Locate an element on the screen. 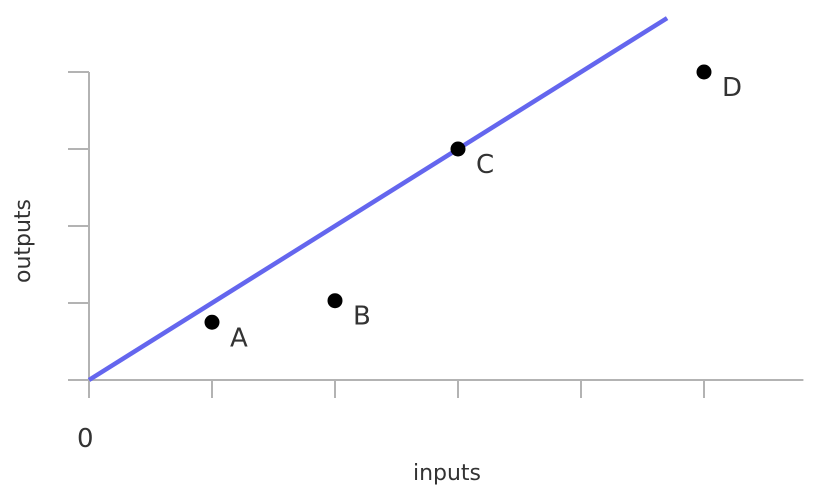 The image size is (816, 492). point-label: B is located at coordinates (362, 317).